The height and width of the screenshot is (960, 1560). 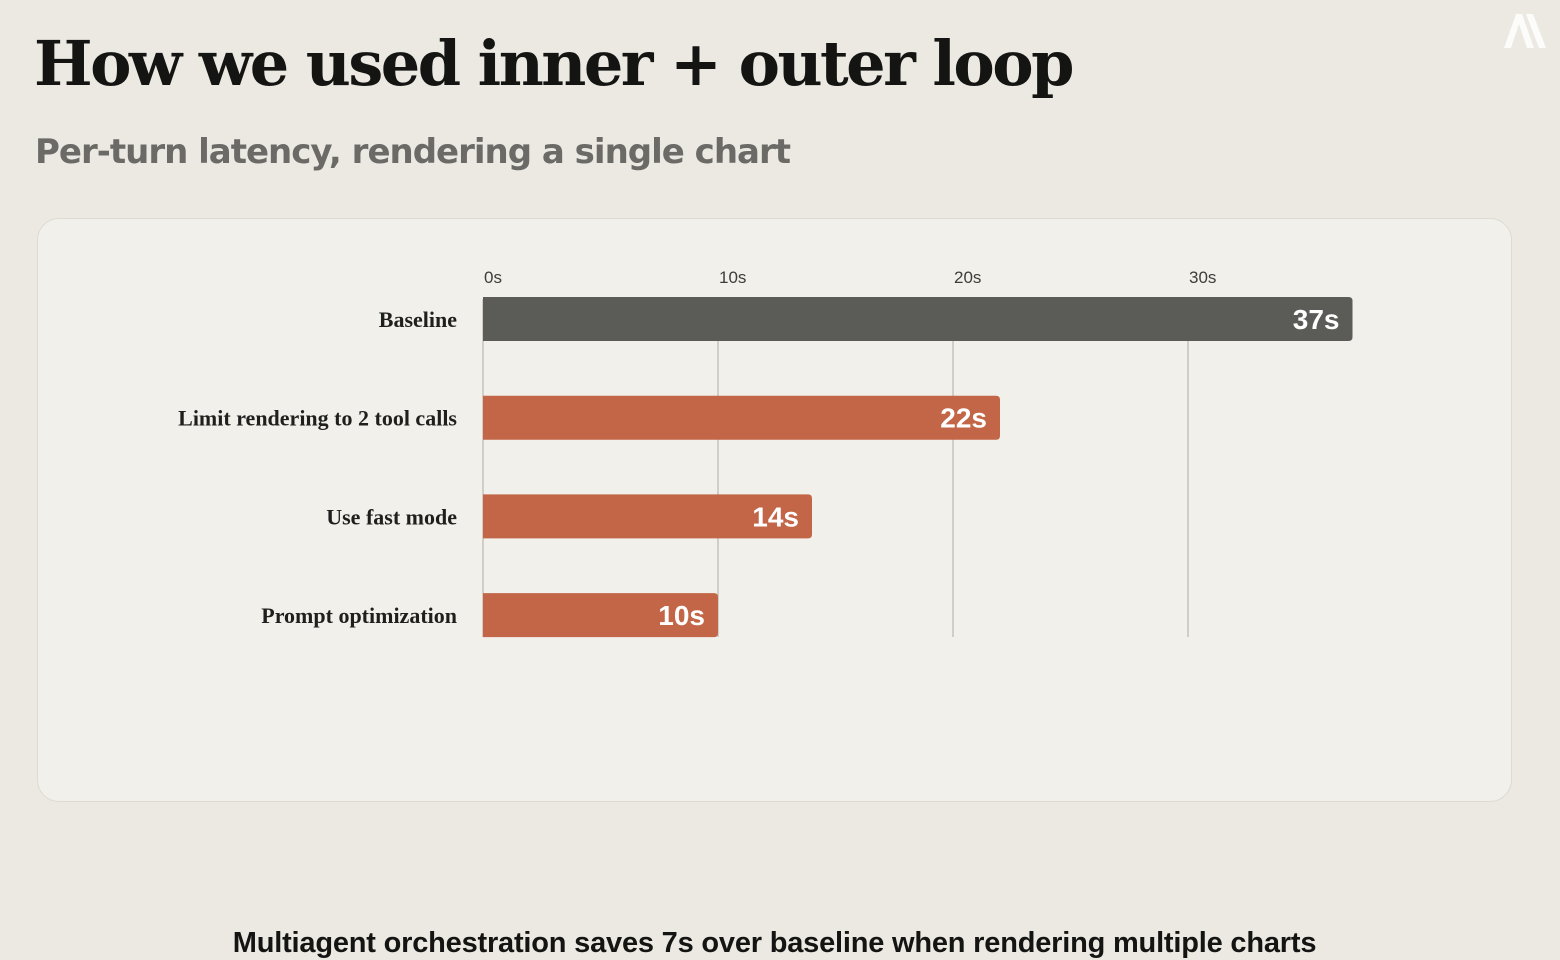 I want to click on bar-value-label: 37s, so click(x=1316, y=319).